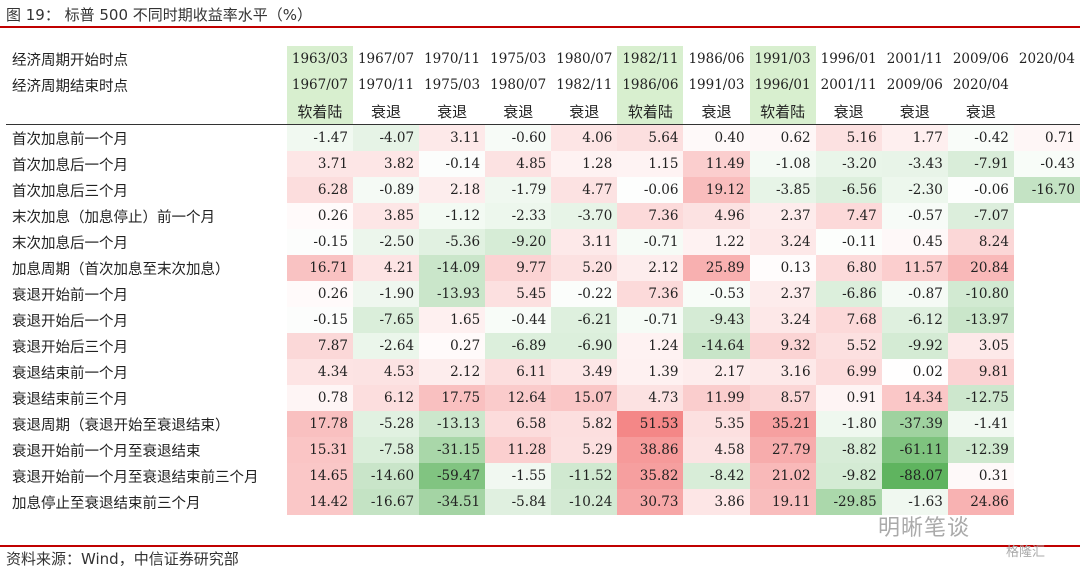 Image resolution: width=1080 pixels, height=569 pixels. What do you see at coordinates (106, 451) in the screenshot?
I see `row-label: 衰退开始前一个月至衰退结束` at bounding box center [106, 451].